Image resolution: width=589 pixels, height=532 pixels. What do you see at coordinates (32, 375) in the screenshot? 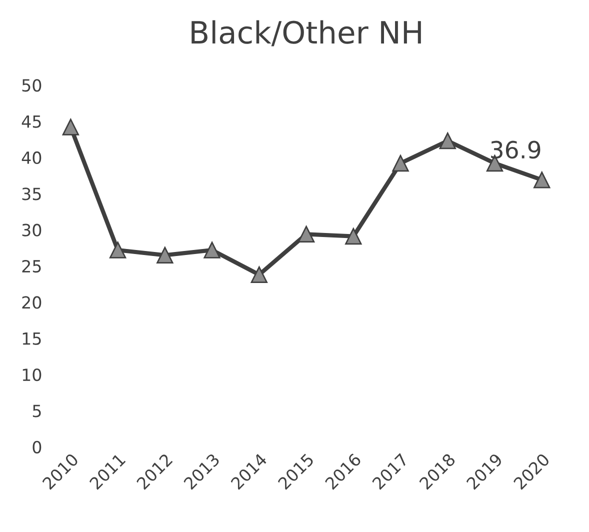
I see `y-tick-label: 10` at bounding box center [32, 375].